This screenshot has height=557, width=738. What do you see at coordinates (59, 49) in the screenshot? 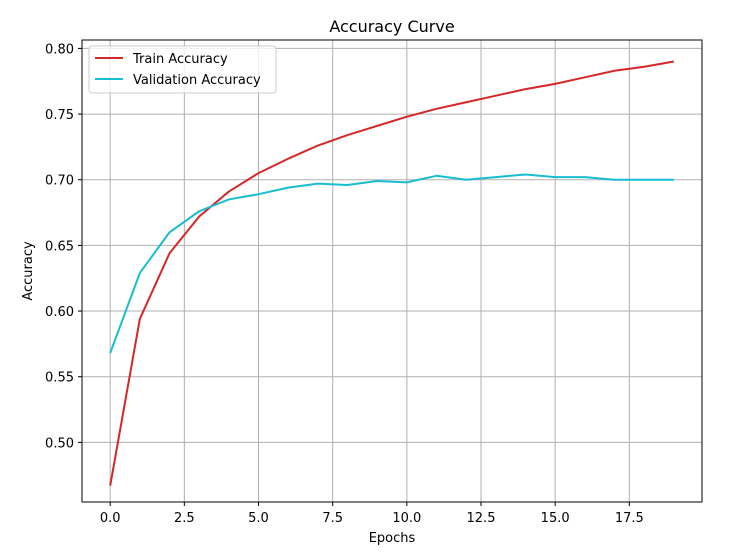
I see `y-tick-label: 0.80` at bounding box center [59, 49].